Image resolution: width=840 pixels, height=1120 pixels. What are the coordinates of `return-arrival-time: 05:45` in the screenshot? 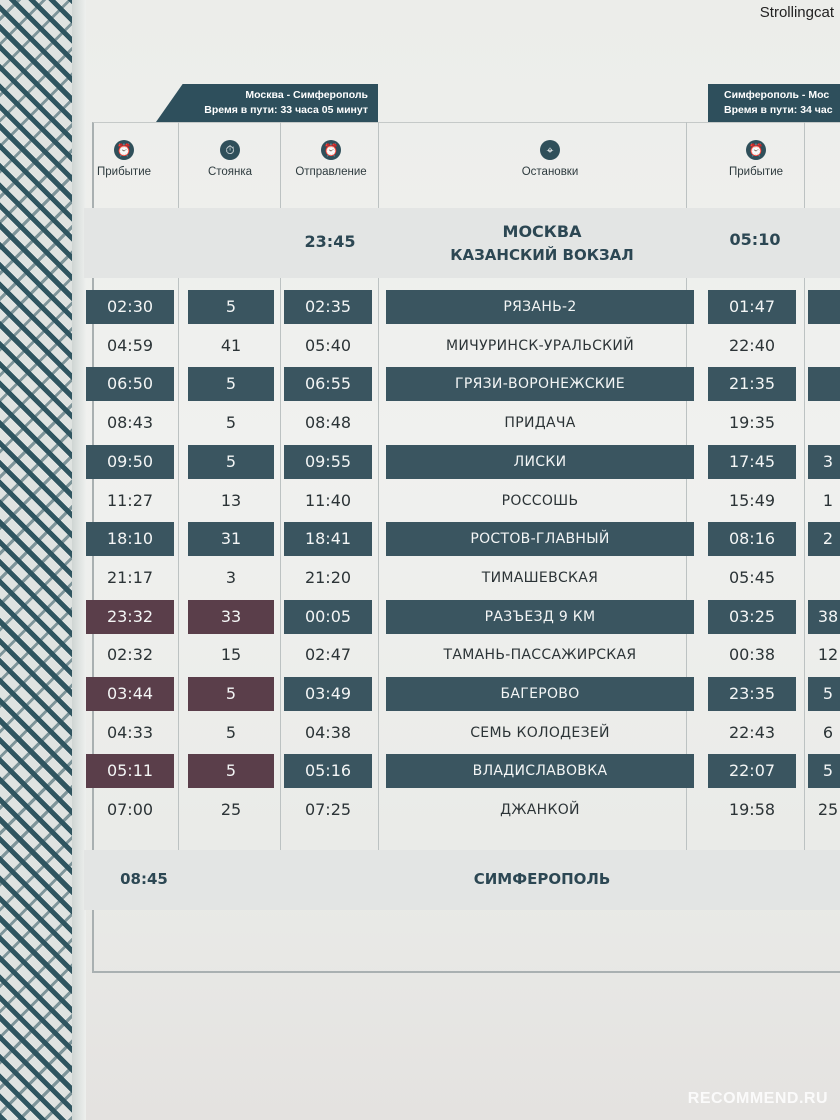 It's located at (752, 577).